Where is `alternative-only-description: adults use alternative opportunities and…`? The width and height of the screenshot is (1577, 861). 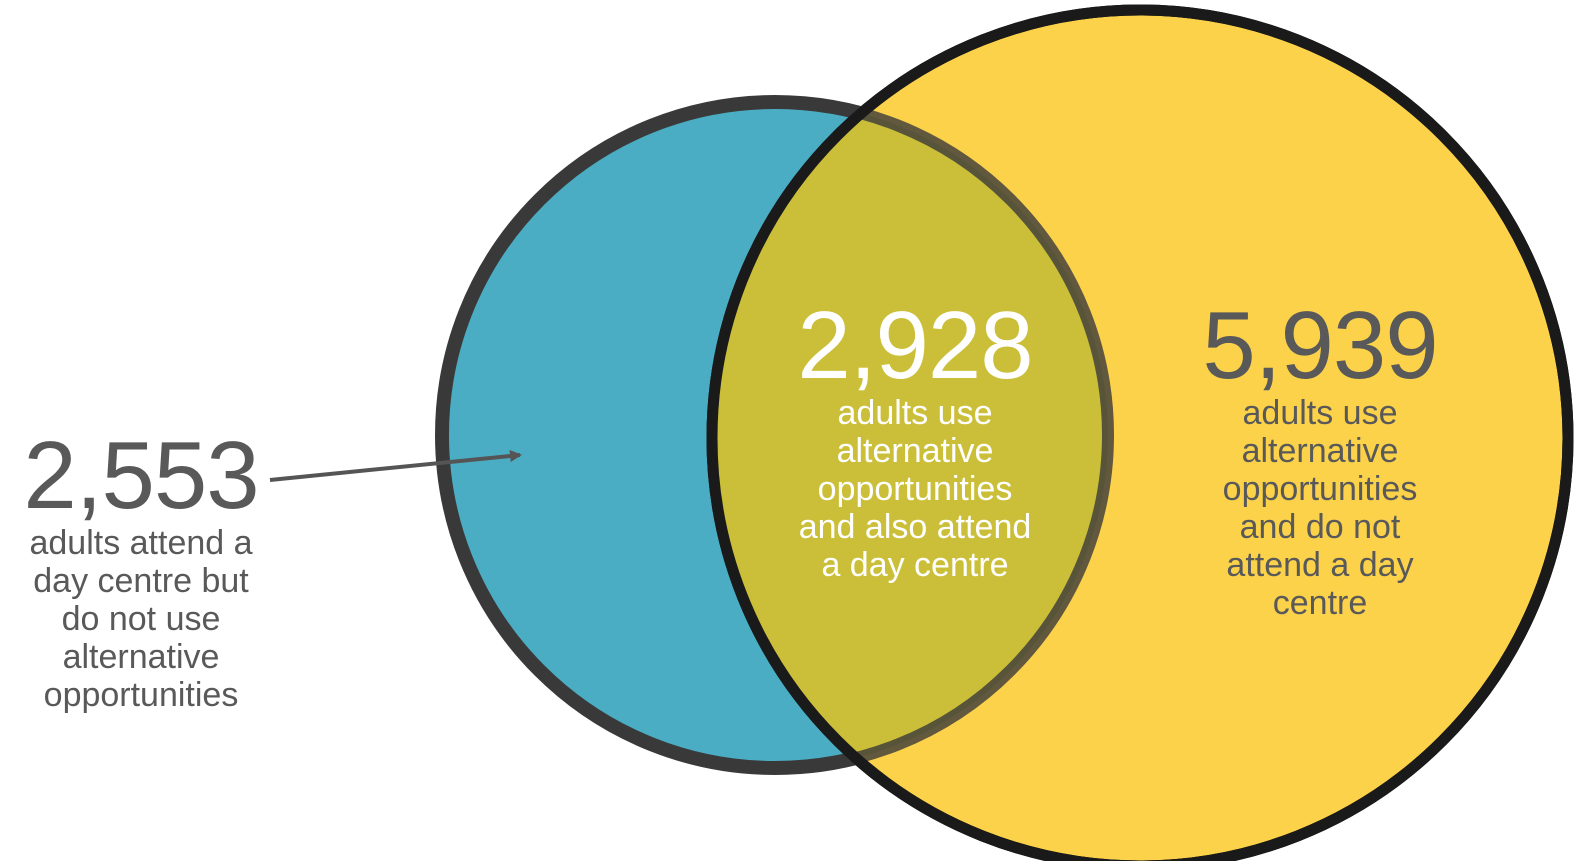 alternative-only-description: adults use alternative opportunities and… is located at coordinates (1320, 508).